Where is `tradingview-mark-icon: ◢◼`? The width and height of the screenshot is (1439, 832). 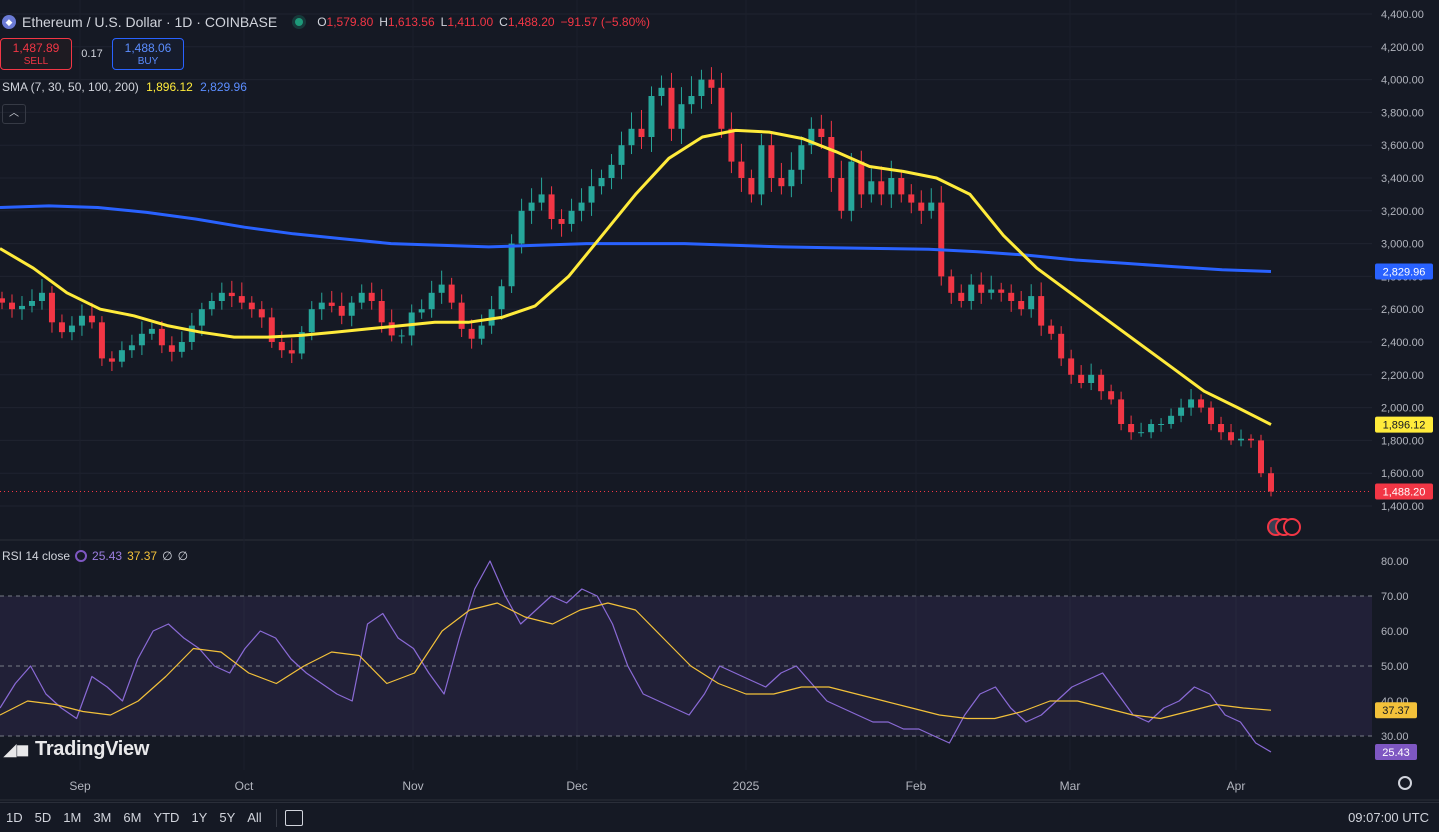
tradingview-mark-icon: ◢◼ is located at coordinates (16, 750).